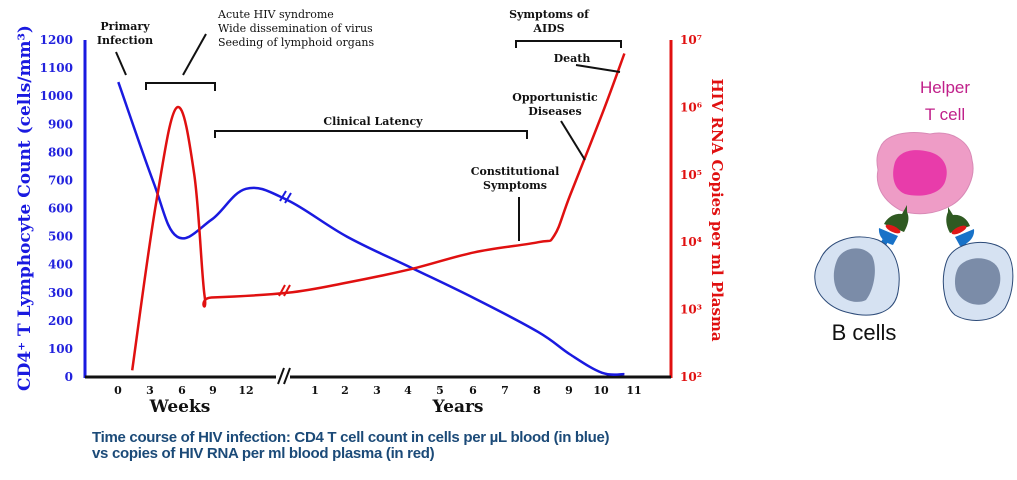 This screenshot has width=1017, height=480. What do you see at coordinates (245, 390) in the screenshot?
I see `x-tick-label-weeks: 12` at bounding box center [245, 390].